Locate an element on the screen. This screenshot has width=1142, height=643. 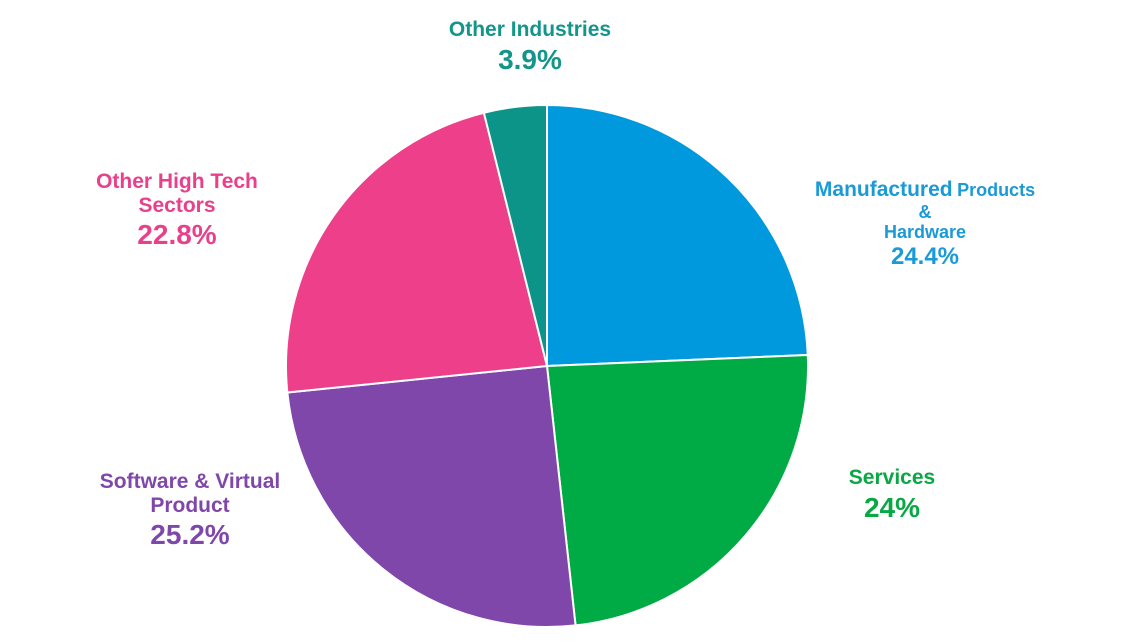
label-software-line2: Product is located at coordinates (190, 505).